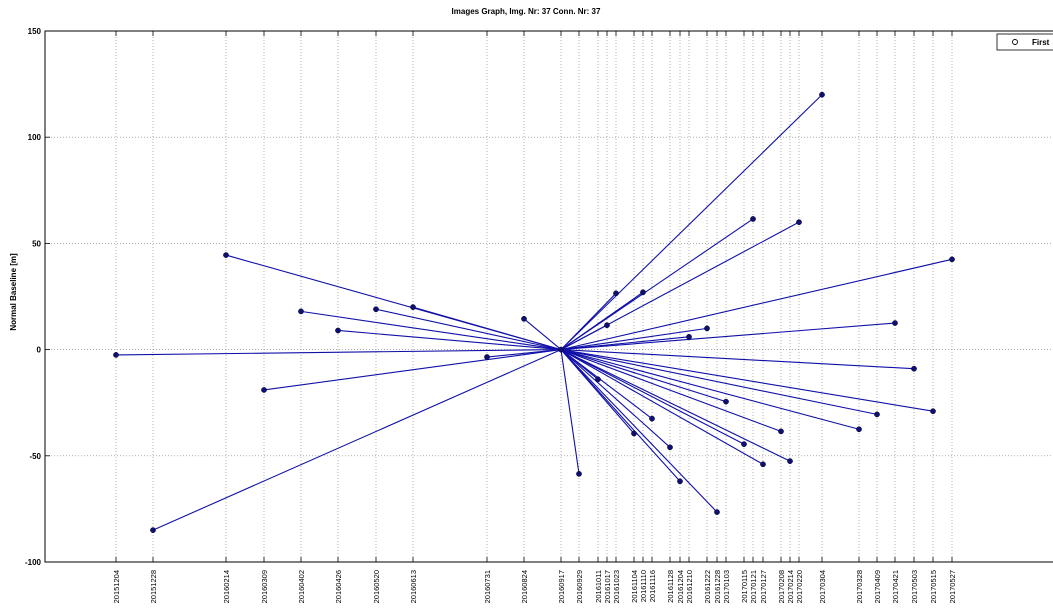  Describe the element at coordinates (652, 586) in the screenshot. I see `x-tick-label: 20161116` at that location.